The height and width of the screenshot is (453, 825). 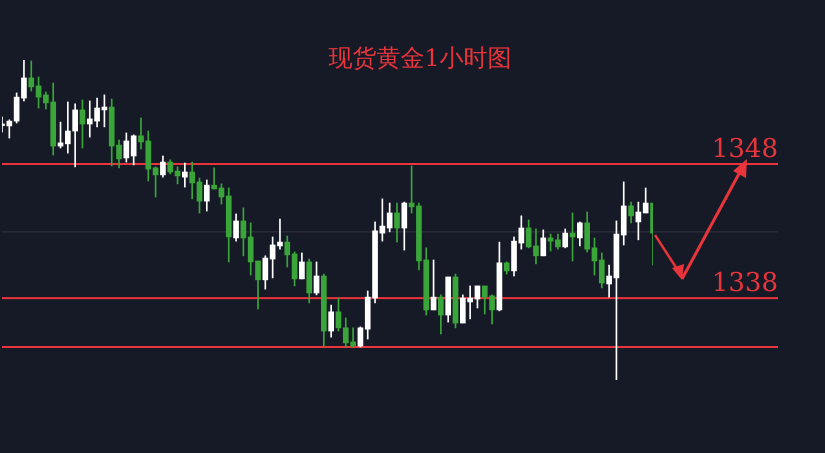 I want to click on candlestick, so click(x=573, y=237).